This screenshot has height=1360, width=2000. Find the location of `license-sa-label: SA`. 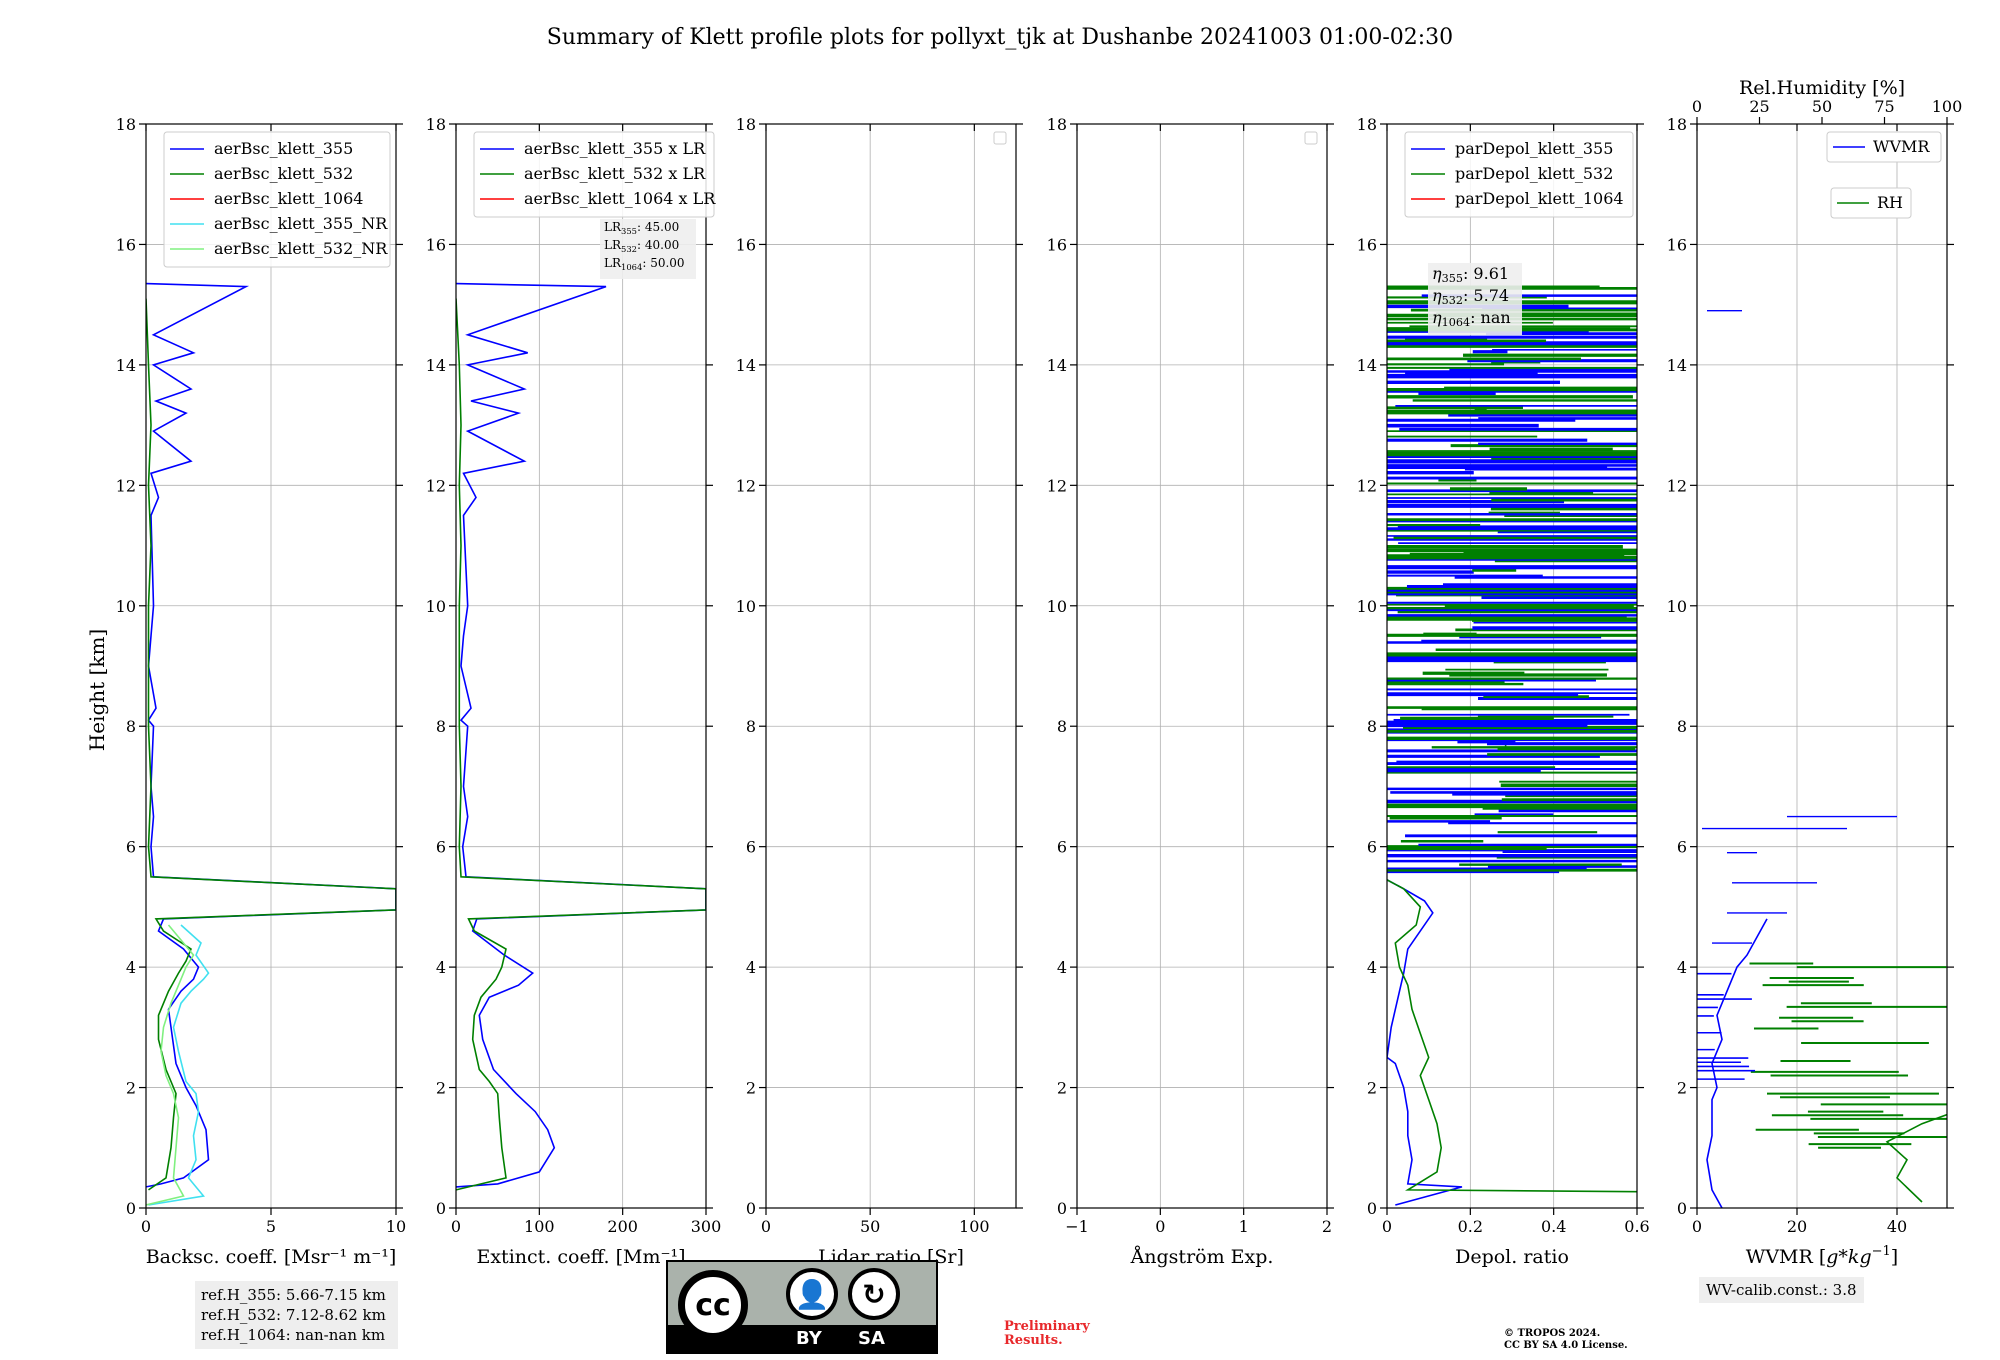

license-sa-label: SA is located at coordinates (871, 1338).